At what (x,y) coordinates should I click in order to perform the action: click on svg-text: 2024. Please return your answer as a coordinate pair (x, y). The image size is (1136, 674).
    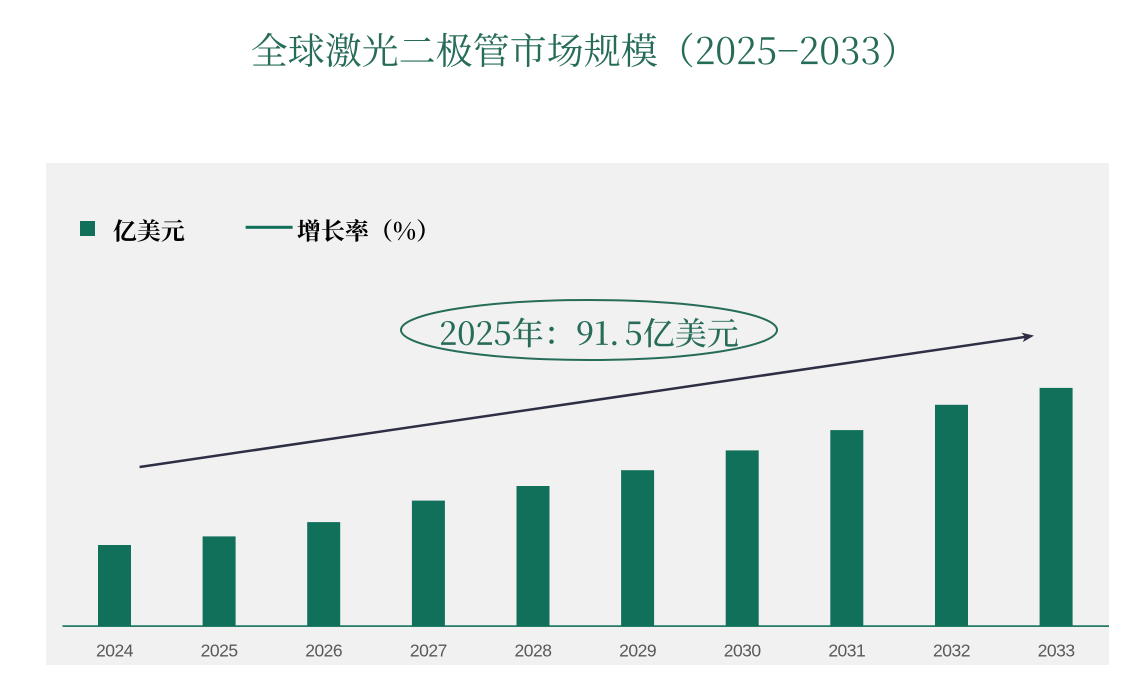
    Looking at the image, I should click on (115, 651).